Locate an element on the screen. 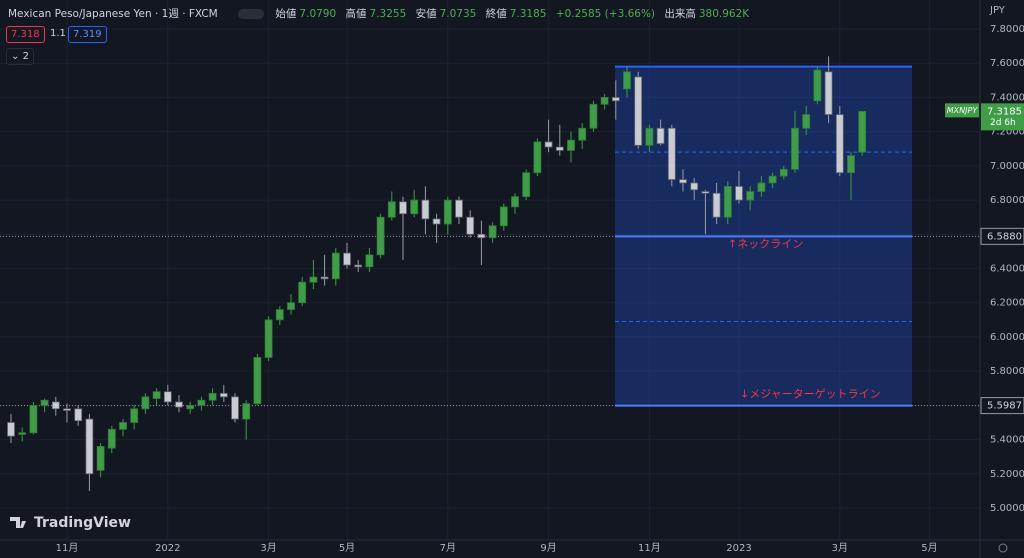 Image resolution: width=1024 pixels, height=558 pixels. y-tick-label: 7.8000 is located at coordinates (1007, 29).